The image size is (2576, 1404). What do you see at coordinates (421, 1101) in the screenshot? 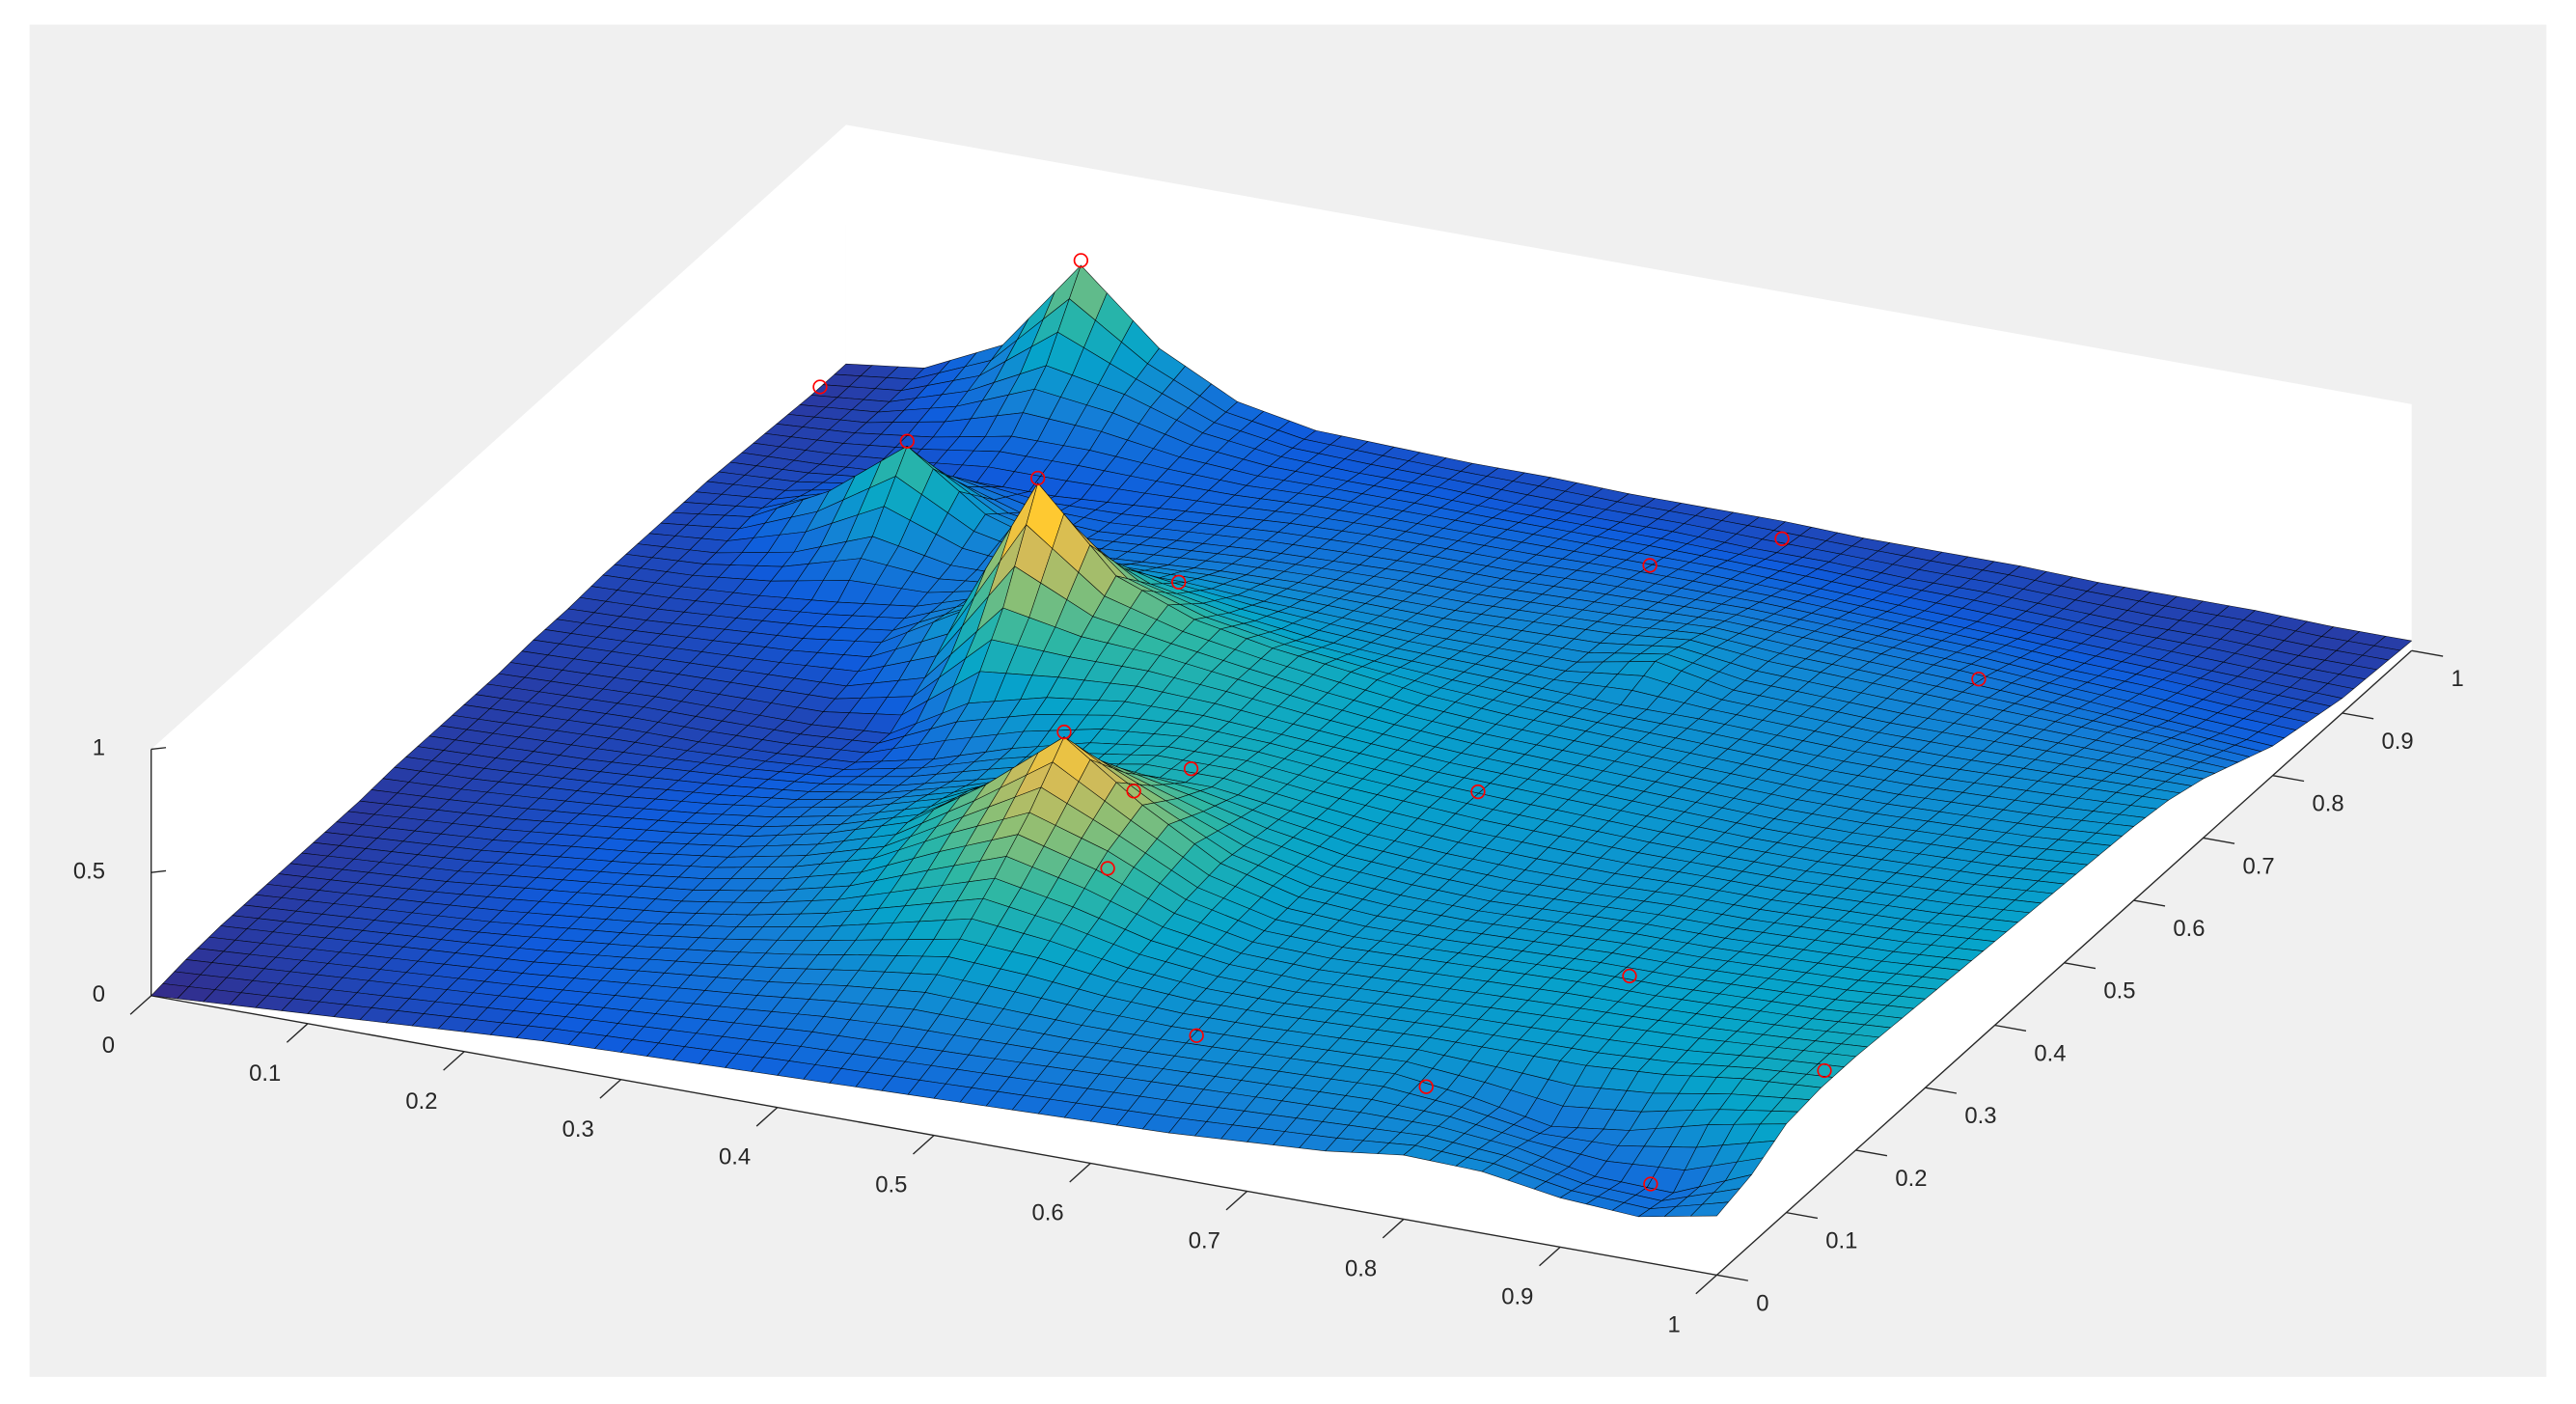
I see `x-tick-label: 0.2` at bounding box center [421, 1101].